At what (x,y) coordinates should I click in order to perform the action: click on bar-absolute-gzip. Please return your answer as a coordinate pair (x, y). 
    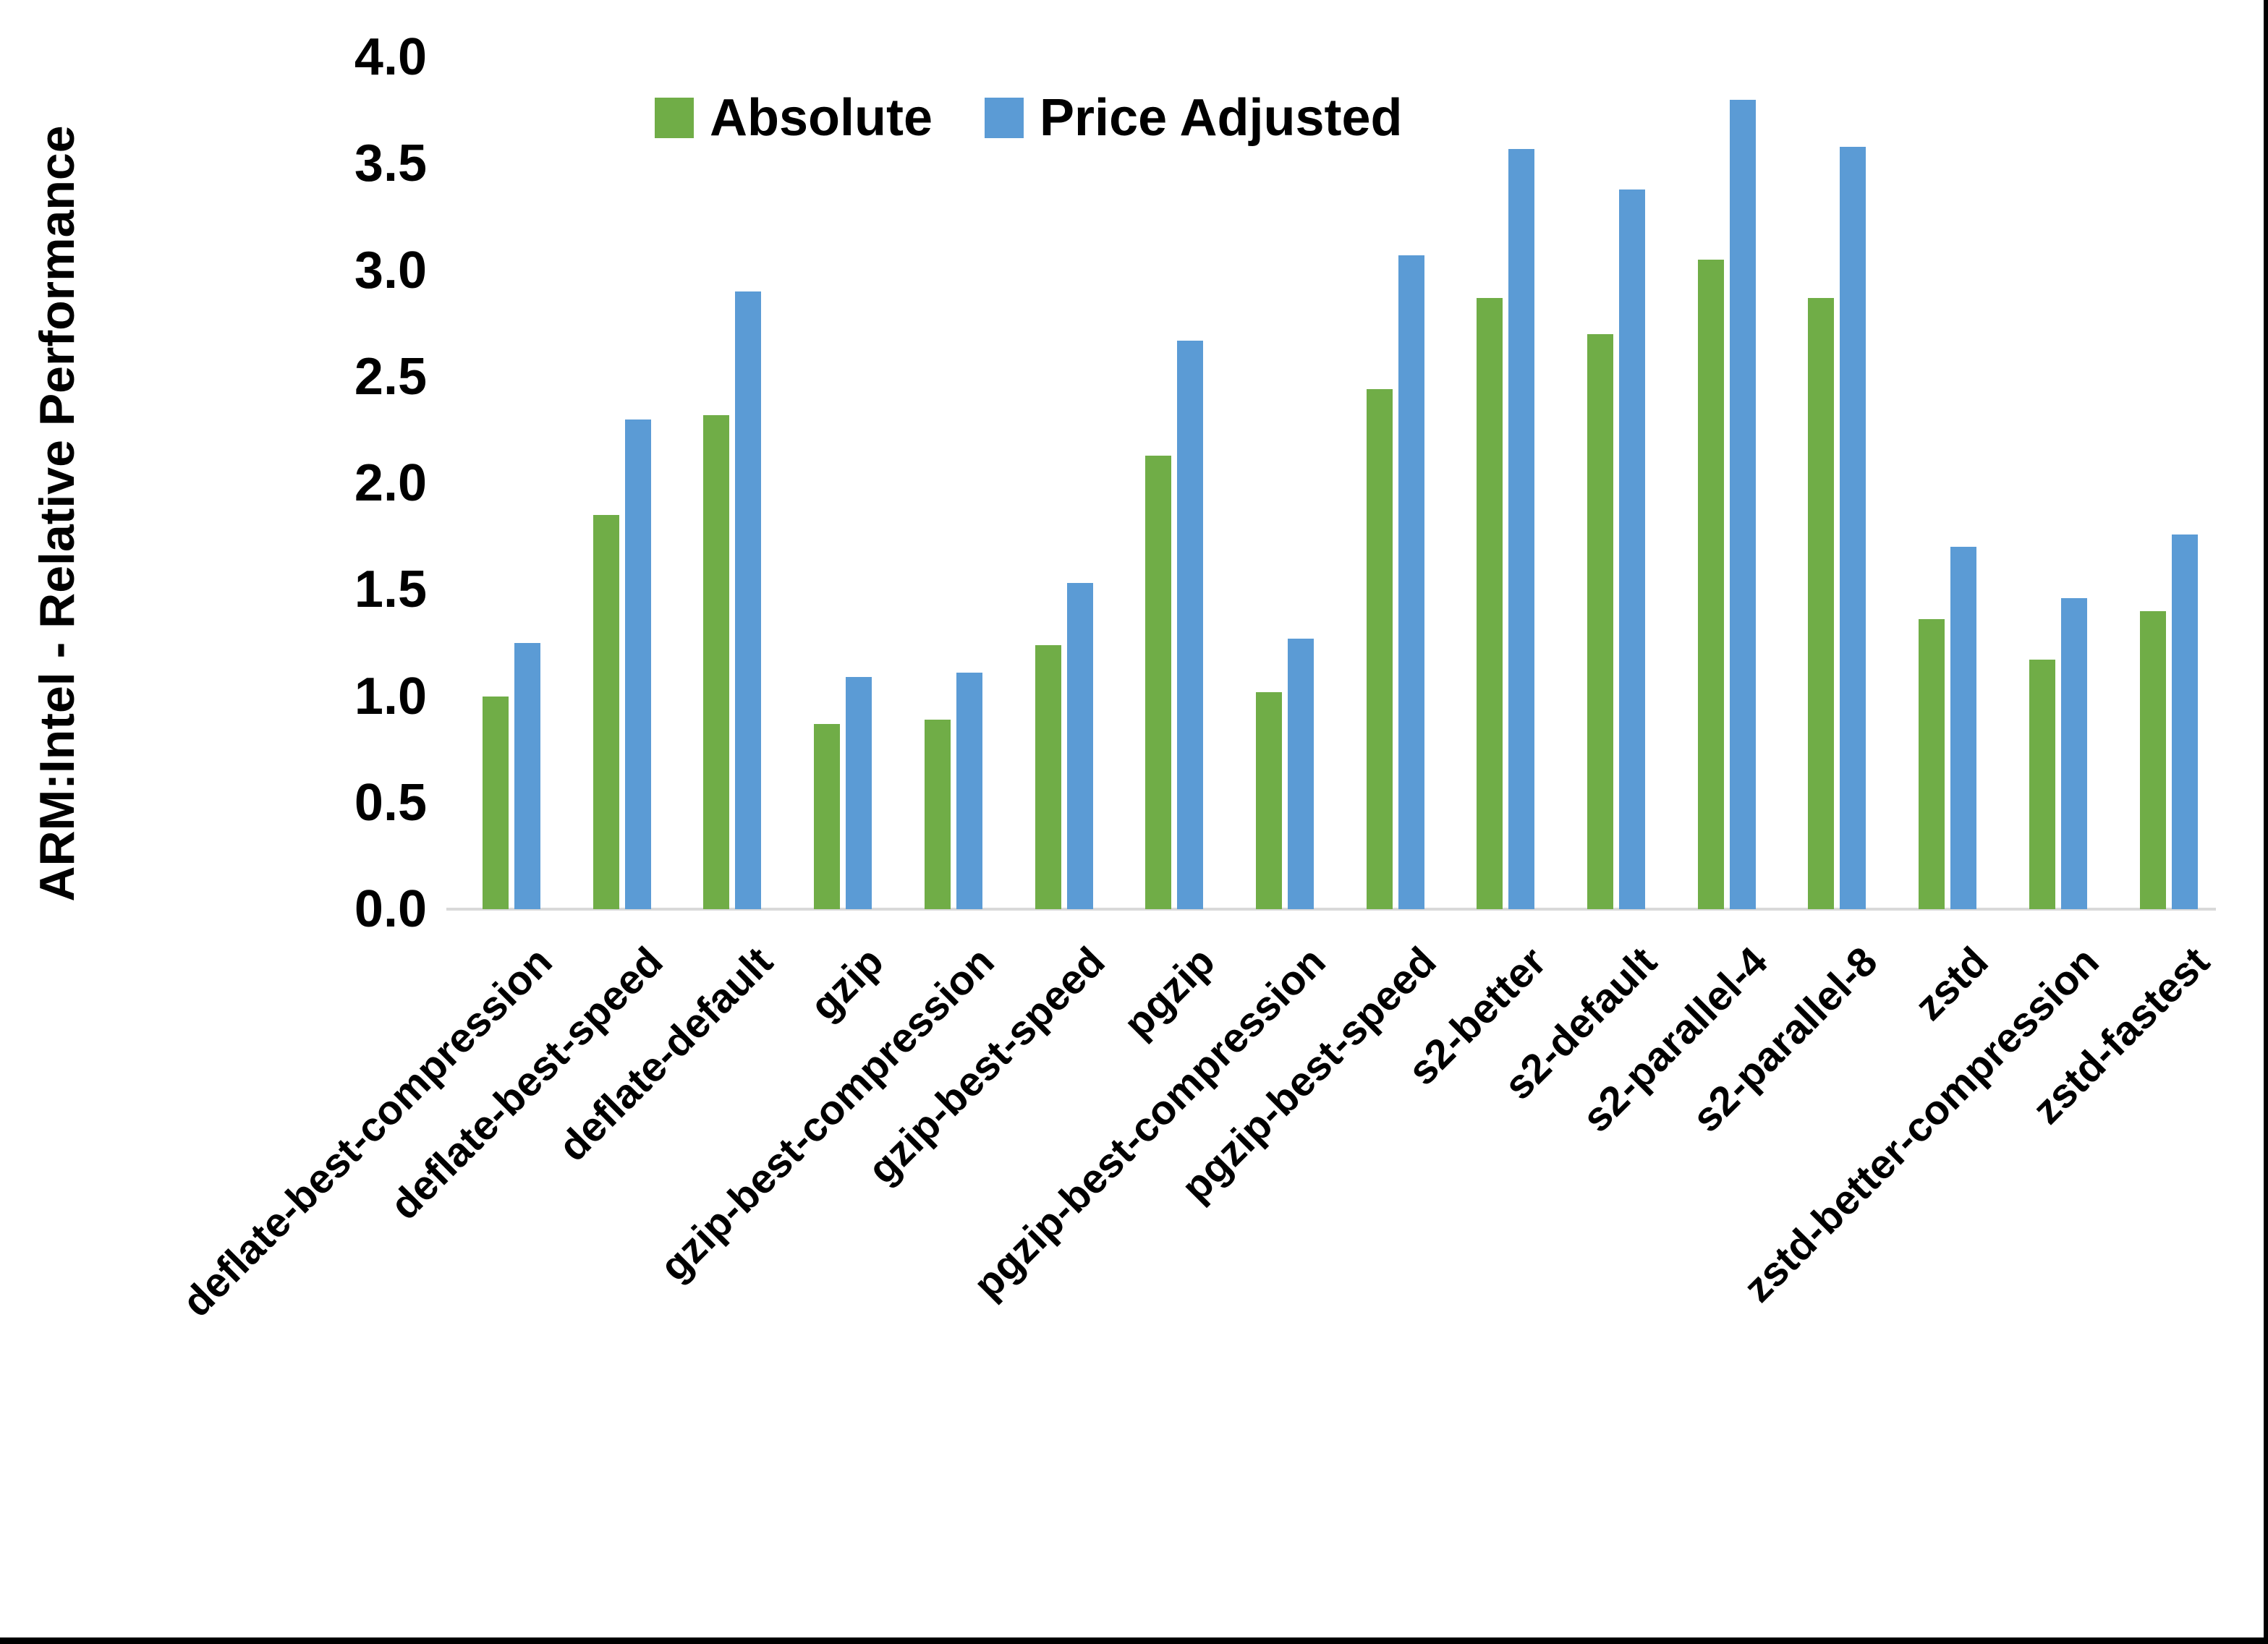
    Looking at the image, I should click on (827, 816).